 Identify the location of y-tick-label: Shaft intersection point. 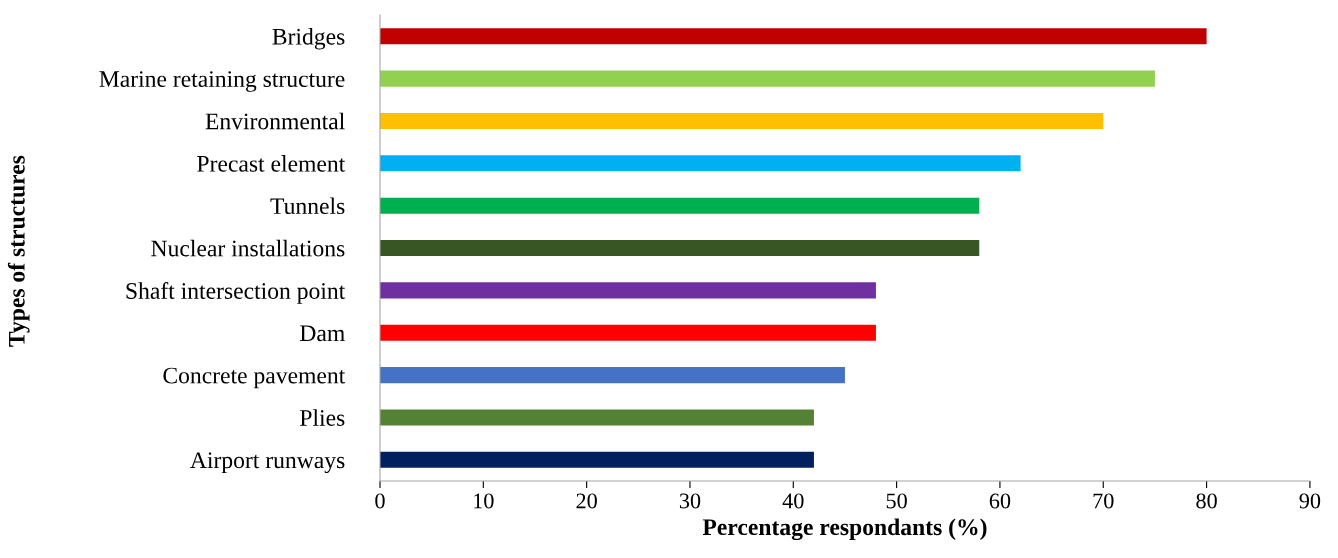
(236, 293).